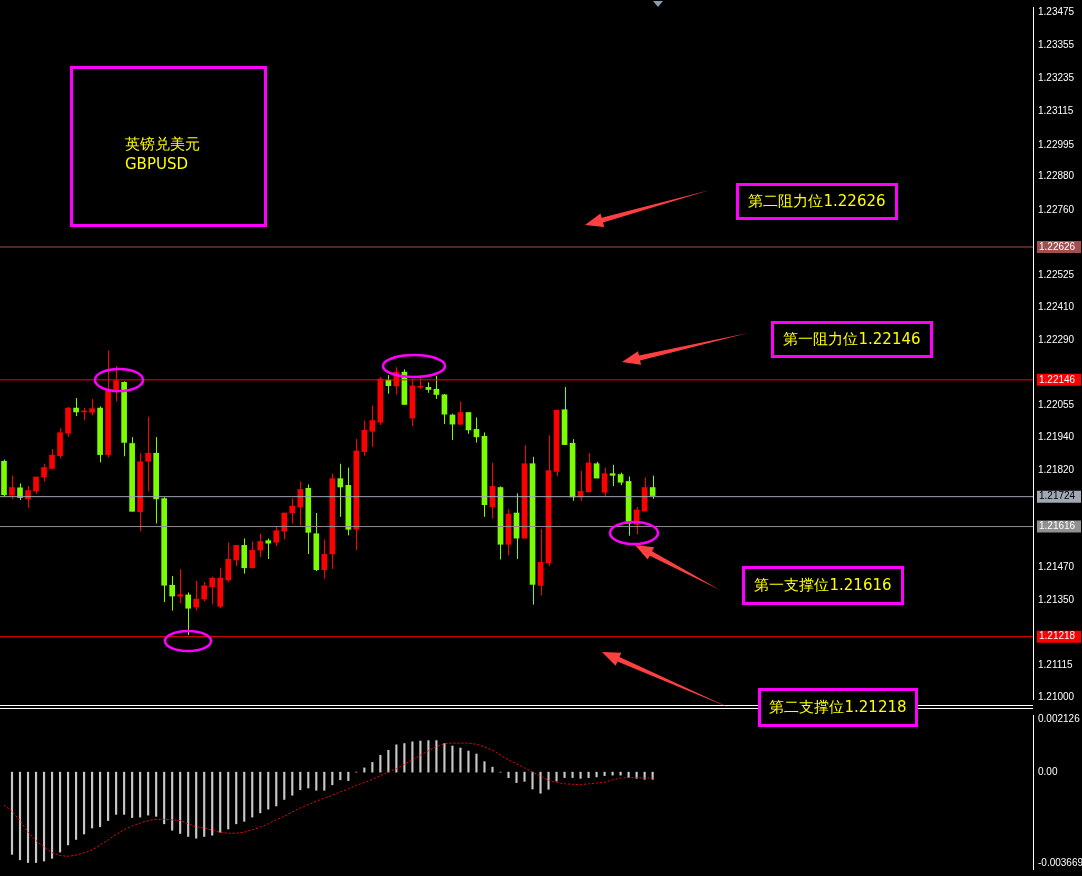 The height and width of the screenshot is (876, 1082). What do you see at coordinates (1056, 469) in the screenshot?
I see `y-tick-label: 1.21820` at bounding box center [1056, 469].